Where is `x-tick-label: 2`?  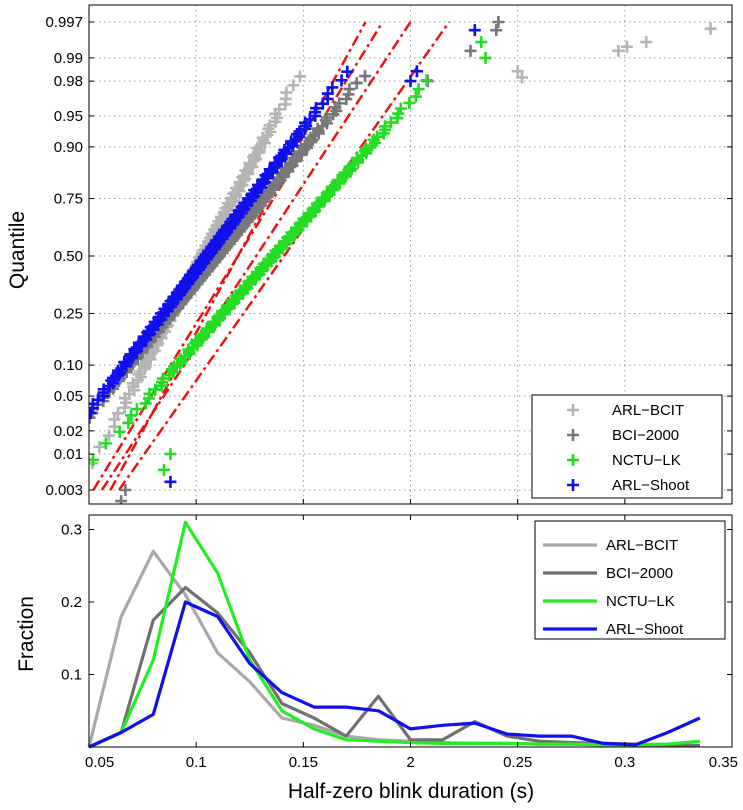
x-tick-label: 2 is located at coordinates (410, 762).